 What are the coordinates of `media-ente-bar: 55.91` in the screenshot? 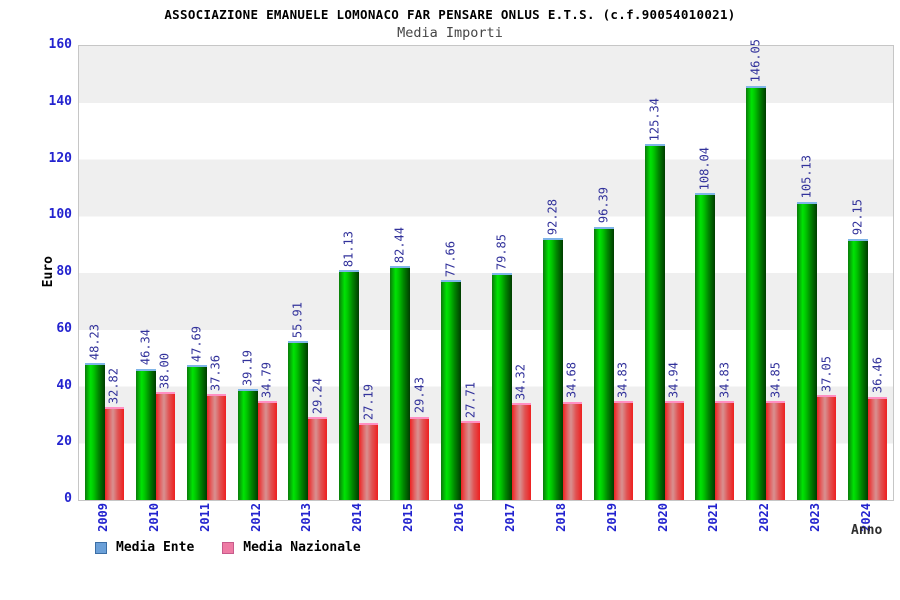 It's located at (298, 401).